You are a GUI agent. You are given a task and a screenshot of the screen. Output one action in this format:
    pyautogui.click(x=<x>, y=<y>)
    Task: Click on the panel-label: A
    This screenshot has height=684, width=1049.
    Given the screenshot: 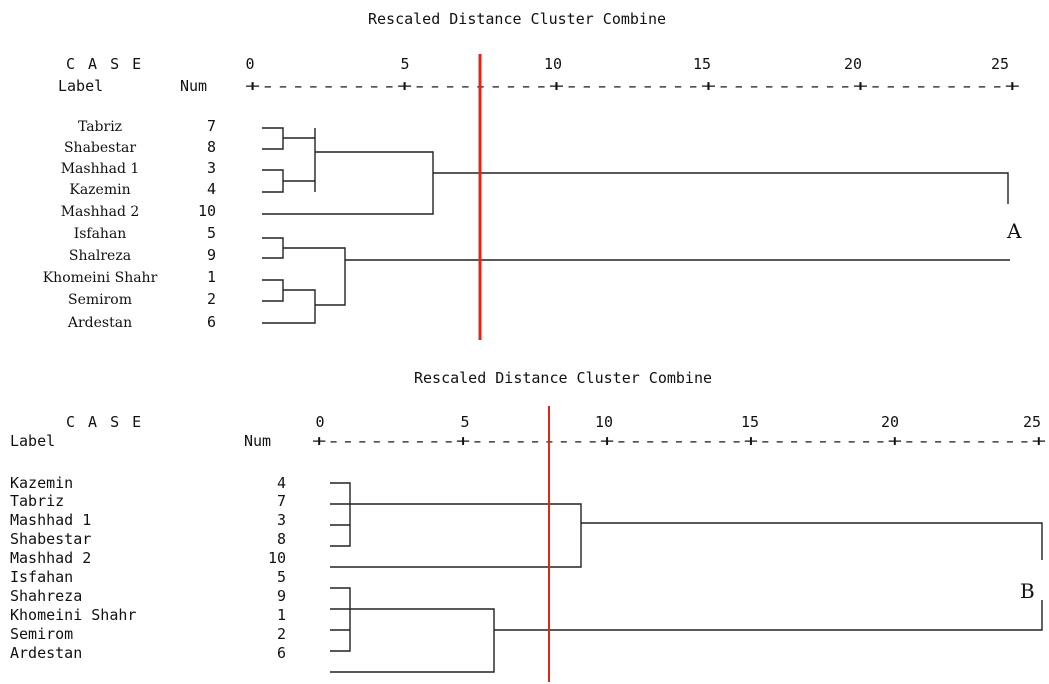 What is the action you would take?
    pyautogui.click(x=1014, y=231)
    